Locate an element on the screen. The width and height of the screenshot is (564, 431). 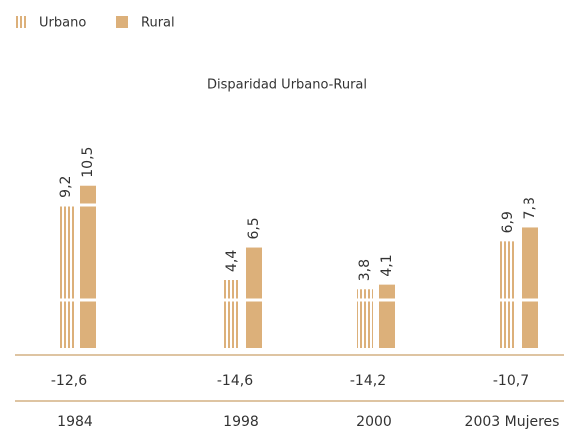
x-tick-label: 1984 is located at coordinates (75, 422).